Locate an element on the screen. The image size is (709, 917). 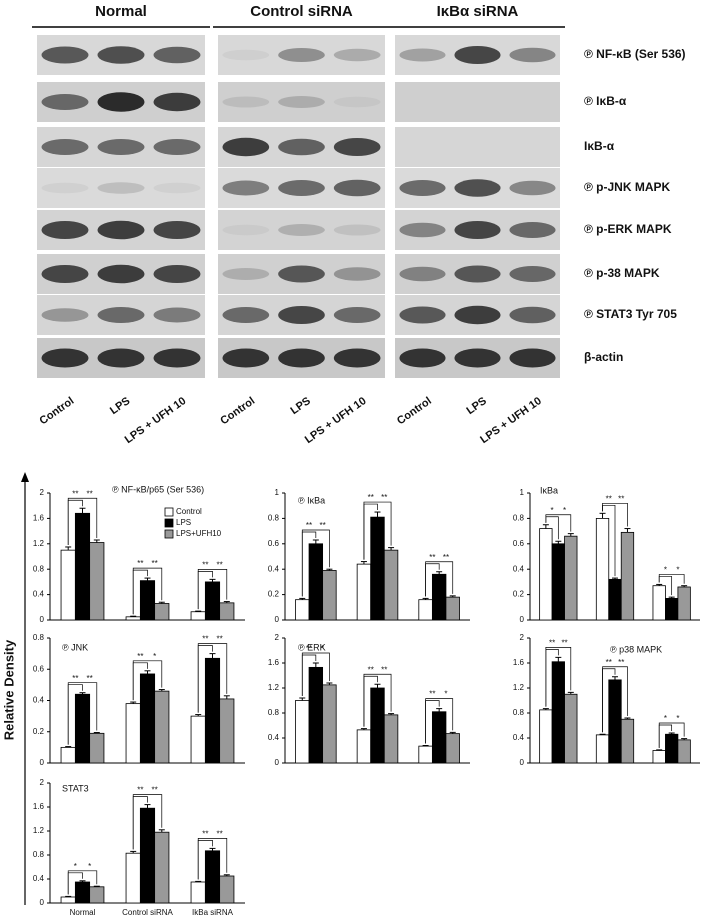
group-label: Normal is located at coordinates (121, 11).